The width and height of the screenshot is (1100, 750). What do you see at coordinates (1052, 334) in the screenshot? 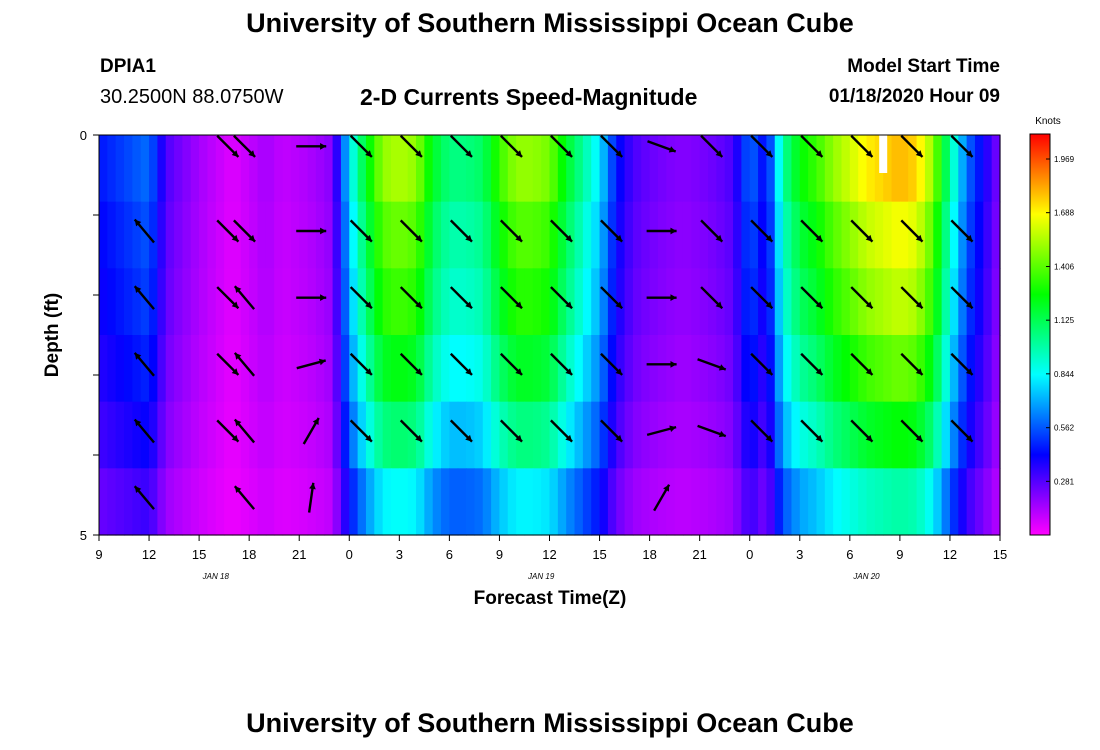
I see `colorbar: 1.969 1.688 1.406 1.125 0.844 0.562 0.281` at bounding box center [1052, 334].